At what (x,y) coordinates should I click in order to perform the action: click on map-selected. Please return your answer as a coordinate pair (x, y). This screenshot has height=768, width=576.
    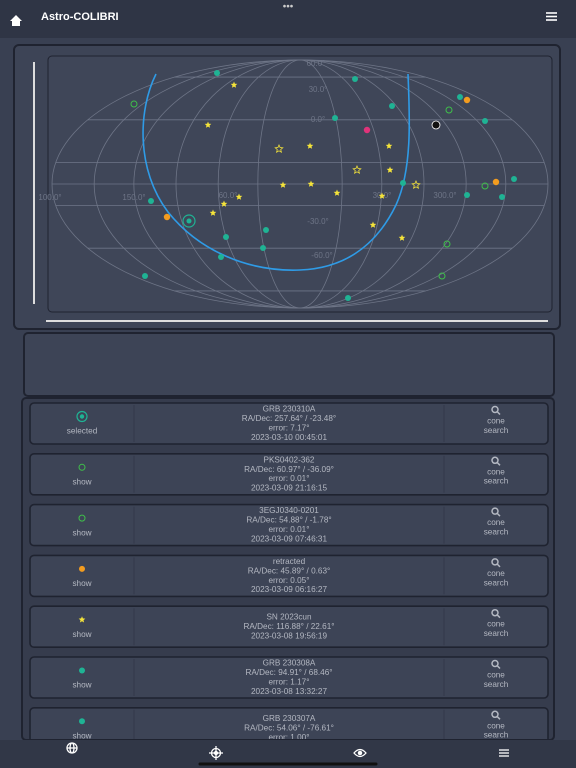
    Looking at the image, I should click on (189, 221).